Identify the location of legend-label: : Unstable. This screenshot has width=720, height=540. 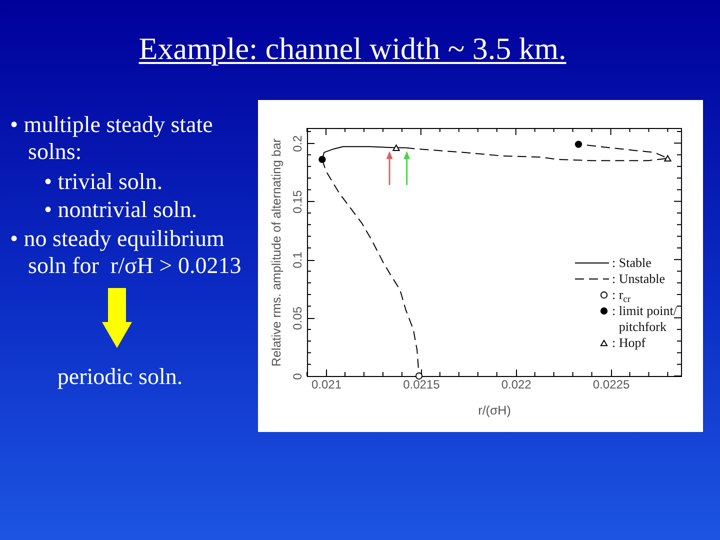
(639, 278).